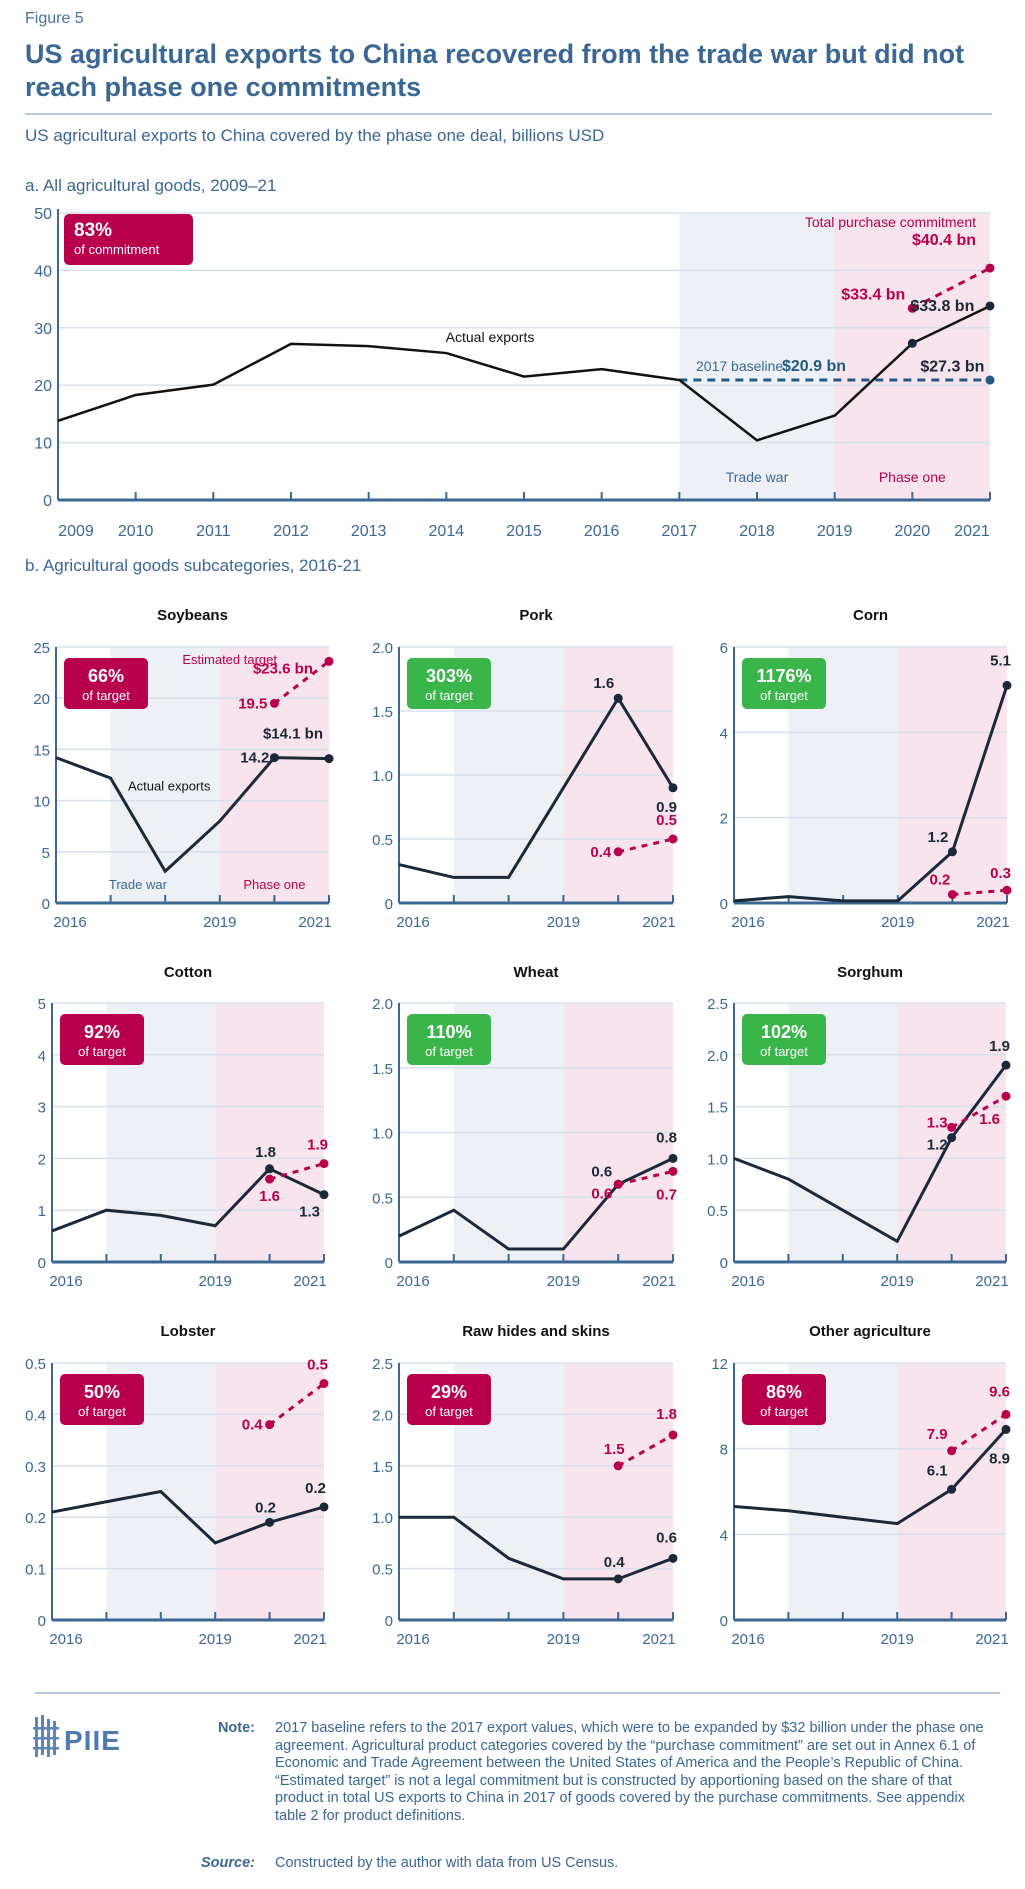 The image size is (1025, 1889). What do you see at coordinates (942, 306) in the screenshot?
I see `actual-2021-label: $33.8 bn` at bounding box center [942, 306].